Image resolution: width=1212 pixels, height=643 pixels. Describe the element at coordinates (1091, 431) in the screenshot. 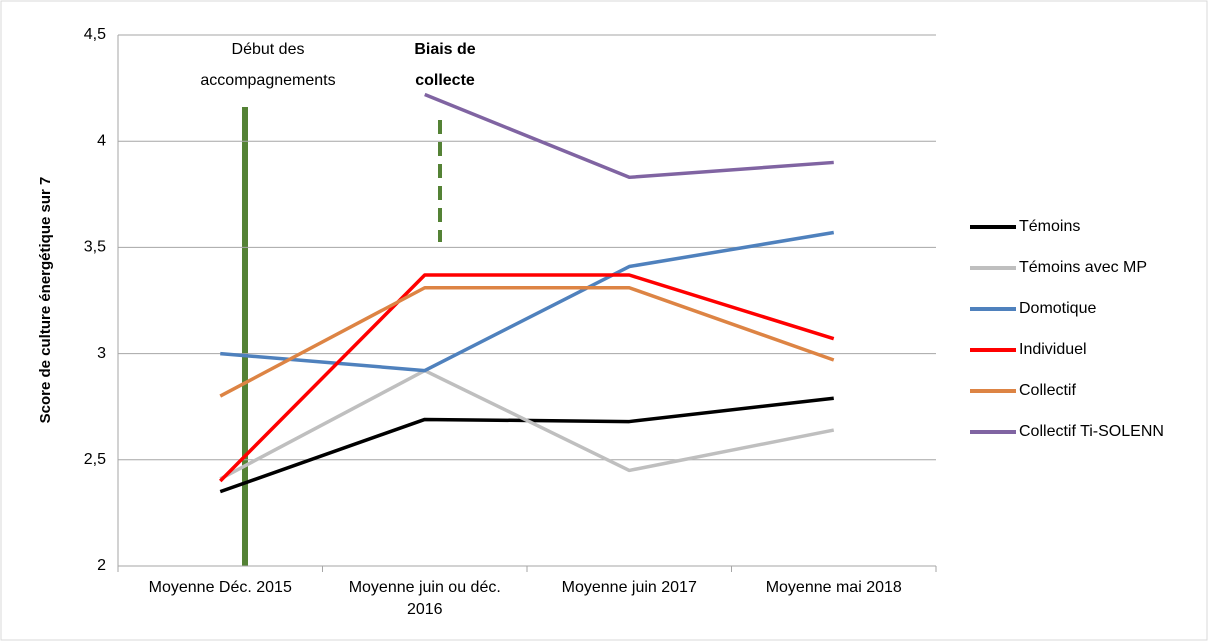

I see `legend-label: Collectif Ti-SOLENN` at that location.